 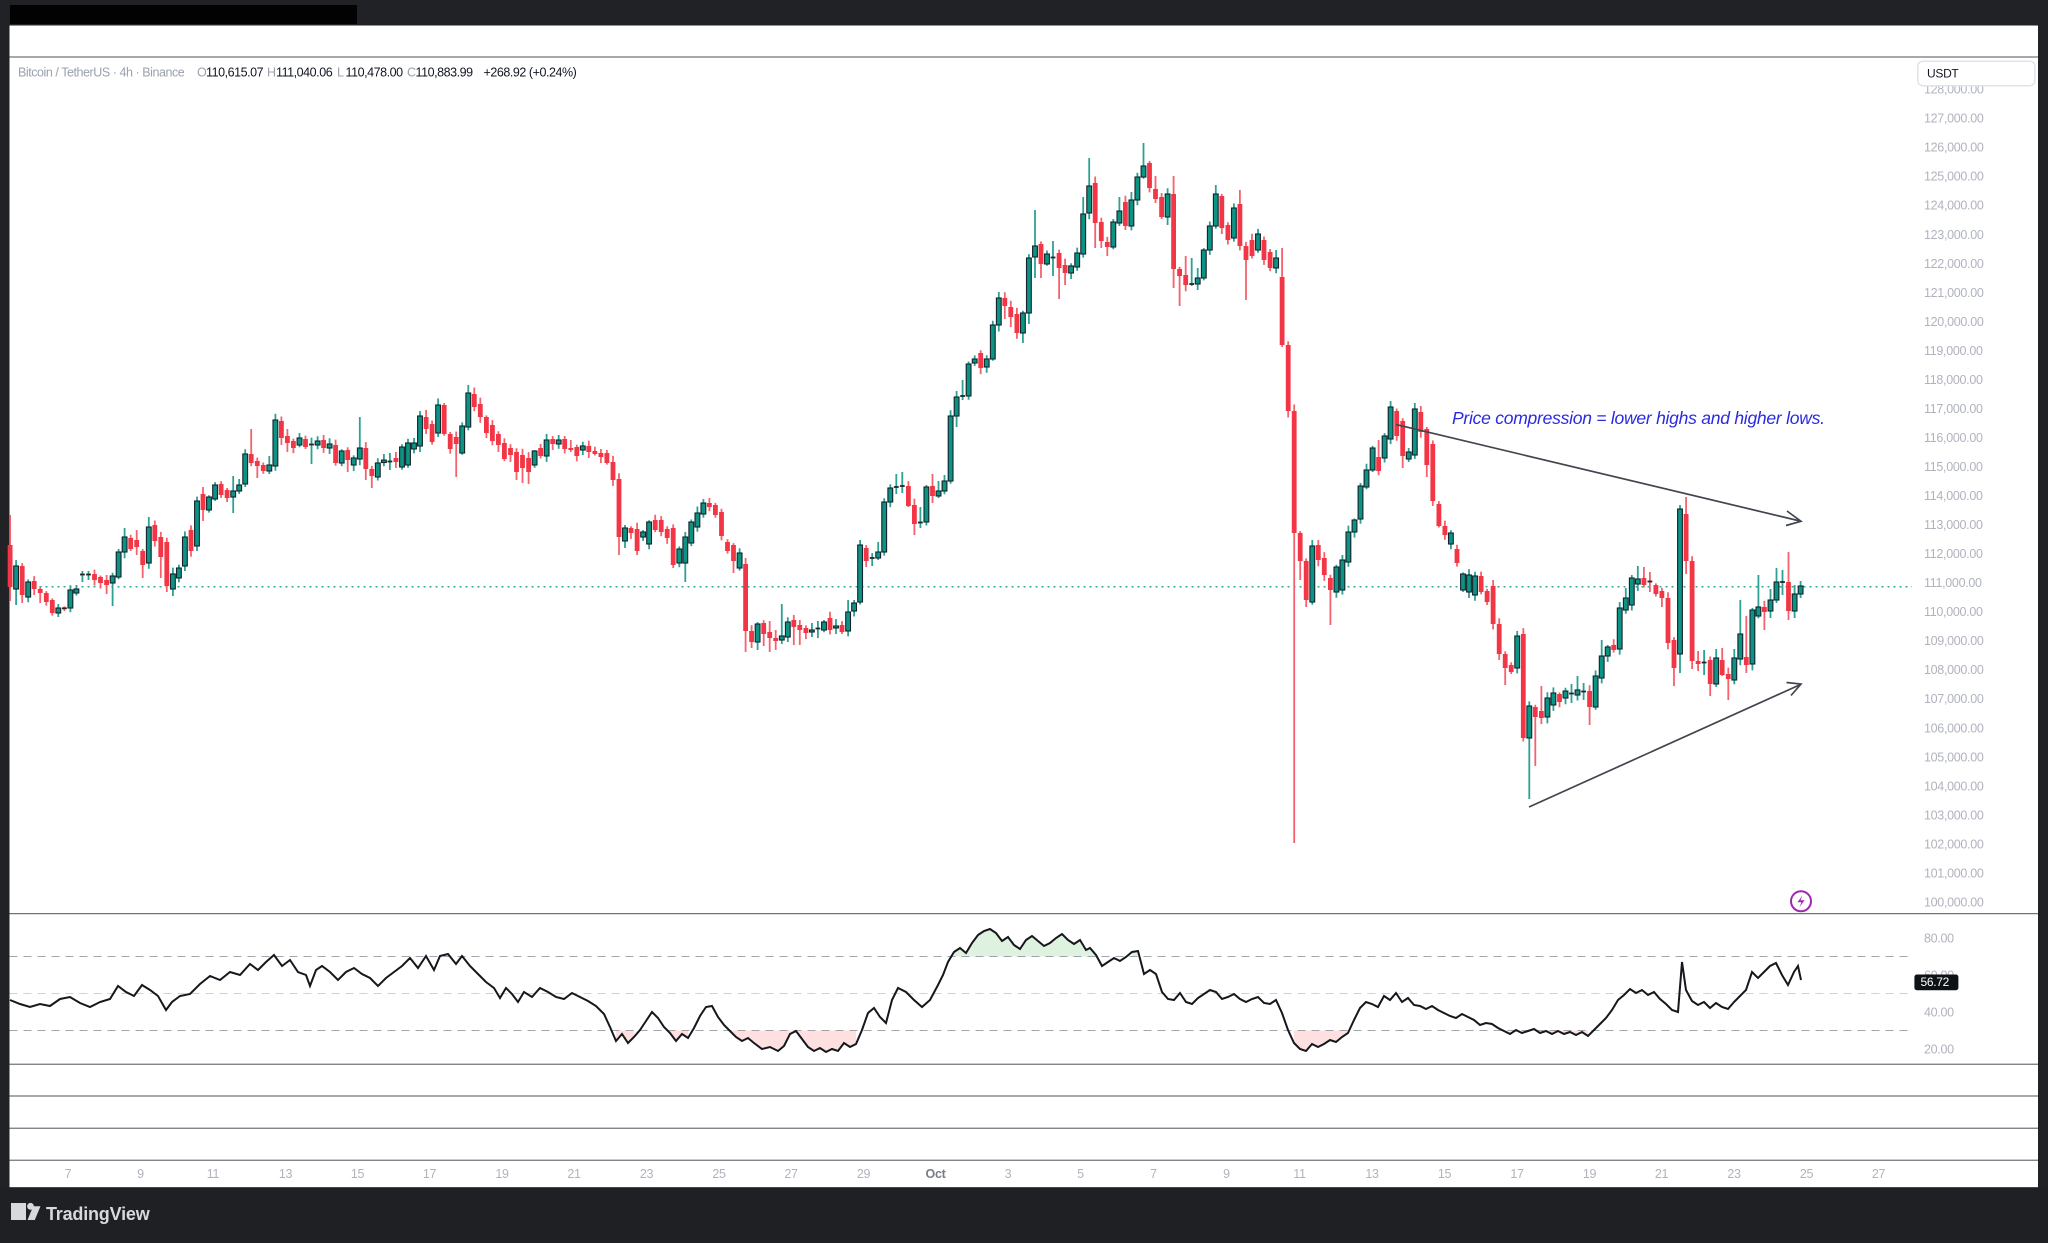 I want to click on svg-text: 121,000.00, so click(x=1954, y=293).